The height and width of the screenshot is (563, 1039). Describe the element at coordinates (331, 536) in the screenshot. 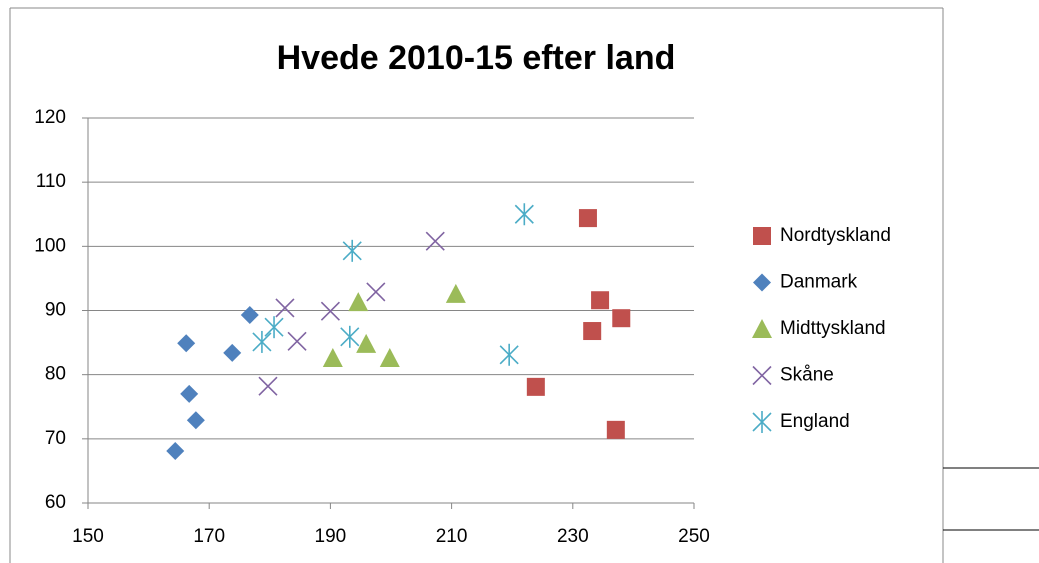

I see `x-tick-label: 190` at that location.